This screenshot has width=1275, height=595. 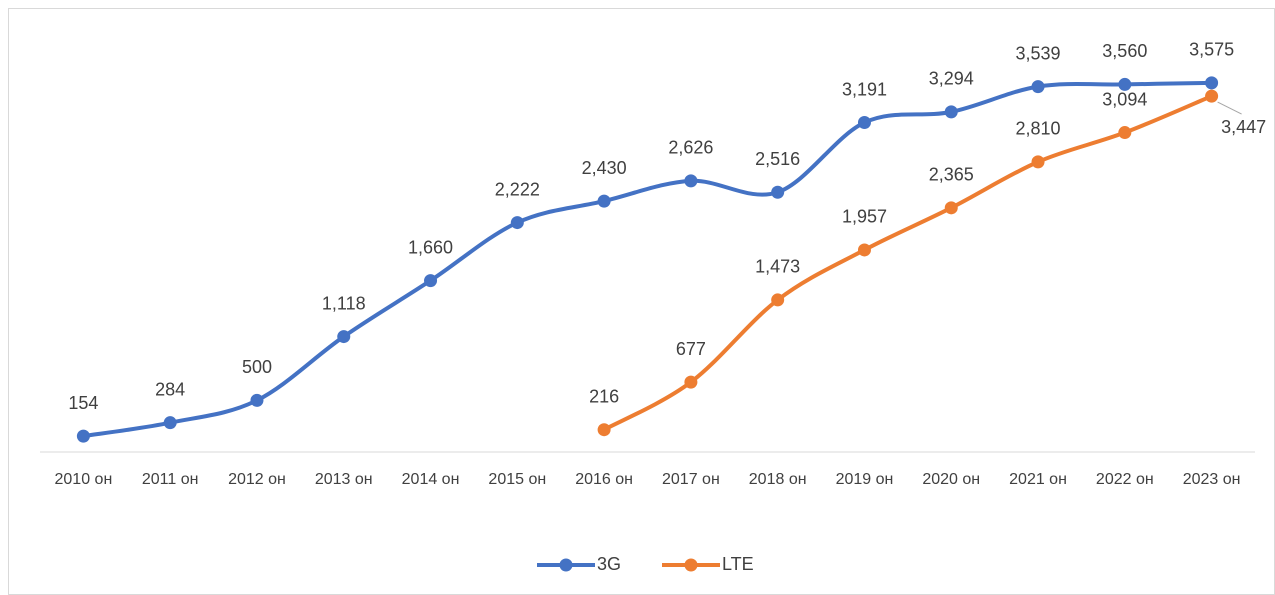 What do you see at coordinates (690, 148) in the screenshot?
I see `data-label: 2,626` at bounding box center [690, 148].